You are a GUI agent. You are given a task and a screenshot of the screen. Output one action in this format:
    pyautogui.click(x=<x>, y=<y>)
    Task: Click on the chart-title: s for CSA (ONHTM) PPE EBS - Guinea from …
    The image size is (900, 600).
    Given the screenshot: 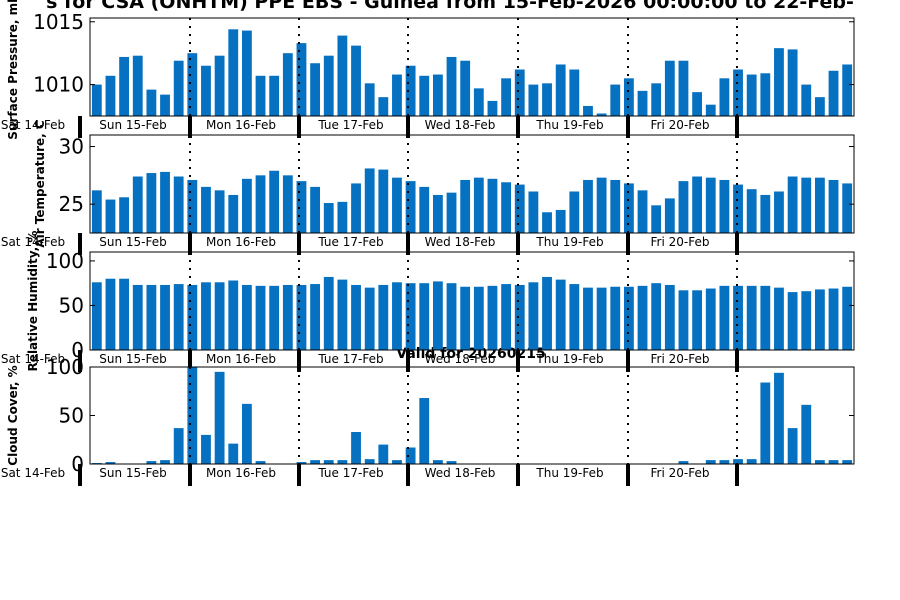 What is the action you would take?
    pyautogui.click(x=450, y=6)
    